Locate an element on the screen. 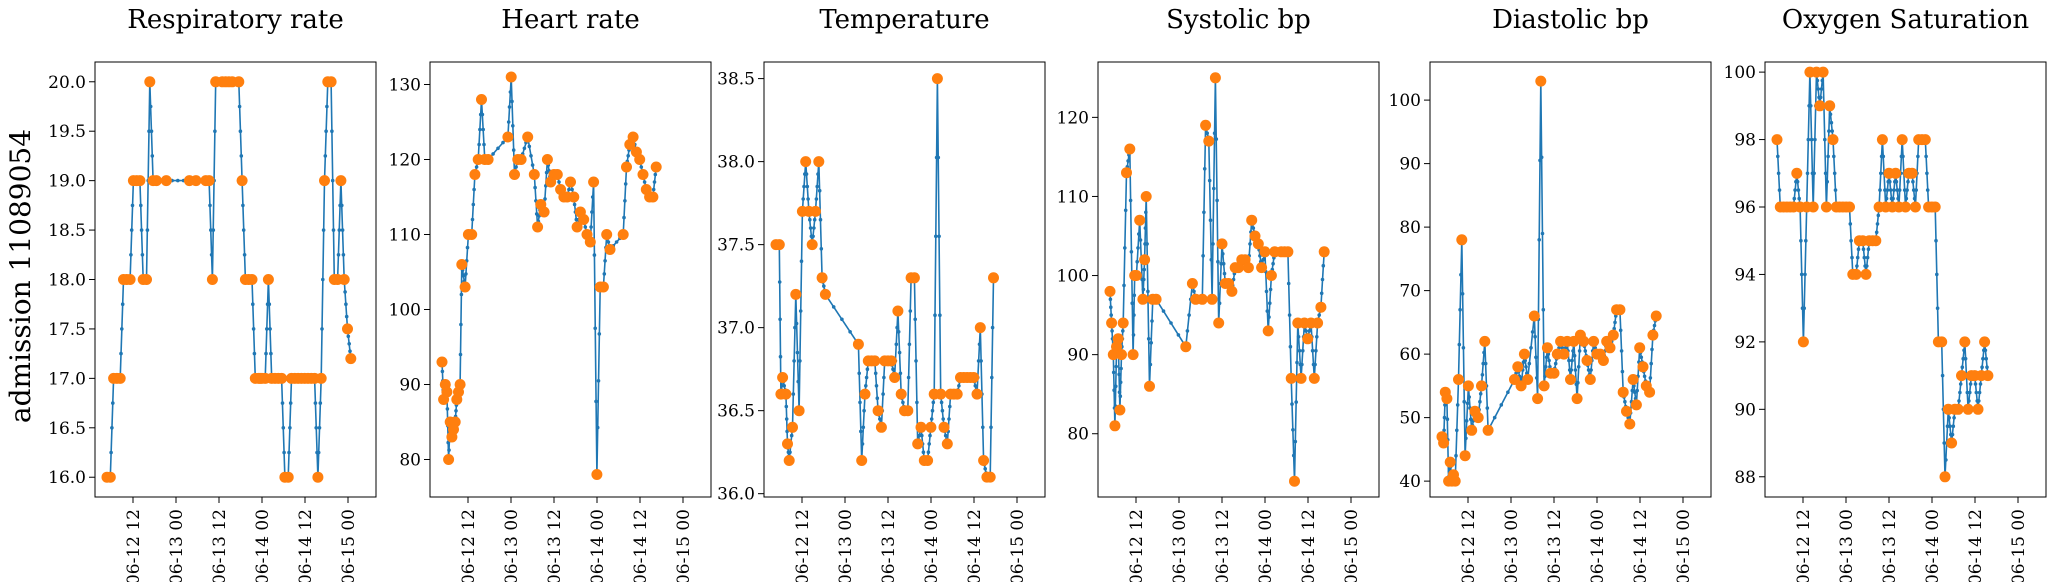 The width and height of the screenshot is (2055, 582). x-tick-label: 06-12 12 is located at coordinates (469, 545).